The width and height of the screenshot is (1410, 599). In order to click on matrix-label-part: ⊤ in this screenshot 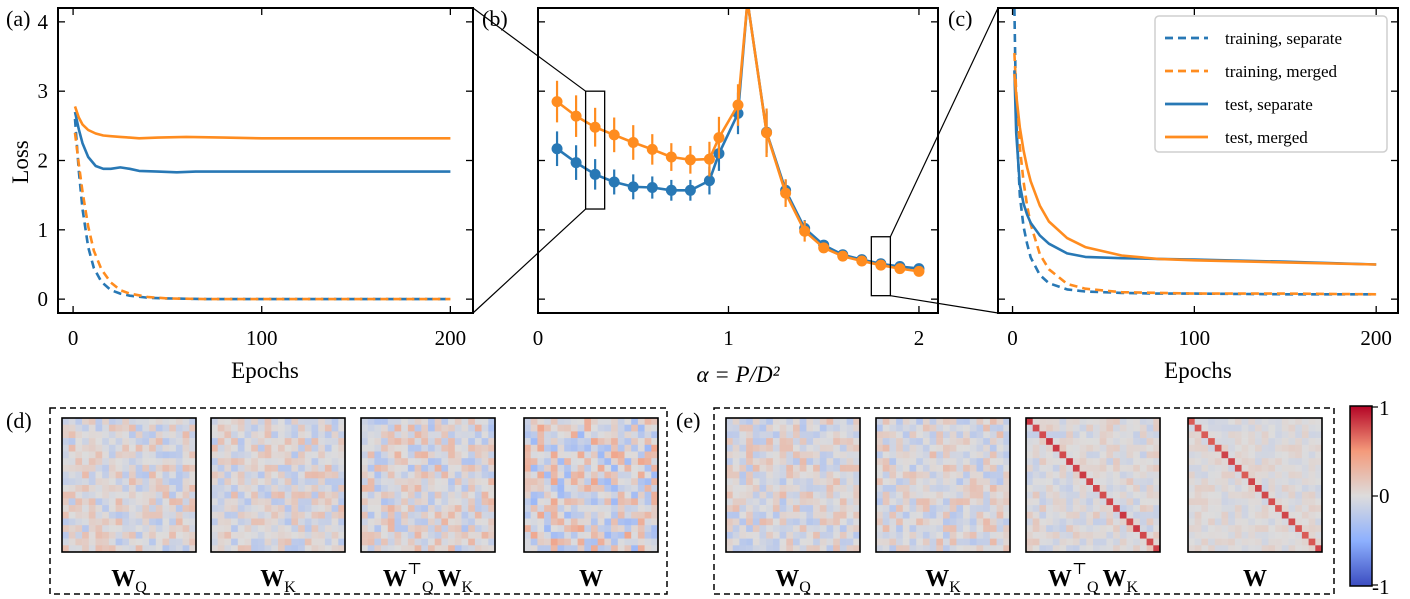, I will do `click(1079, 569)`.